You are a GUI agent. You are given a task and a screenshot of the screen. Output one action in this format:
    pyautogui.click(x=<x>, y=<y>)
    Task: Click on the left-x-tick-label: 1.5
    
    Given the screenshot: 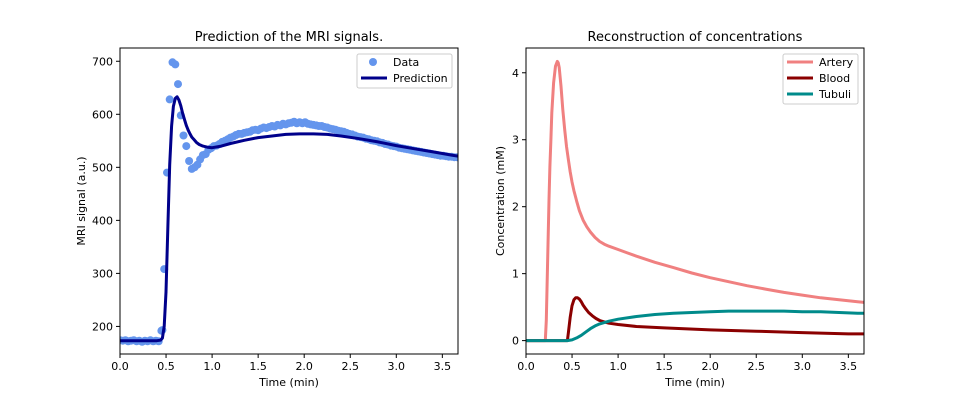 What is the action you would take?
    pyautogui.click(x=258, y=366)
    